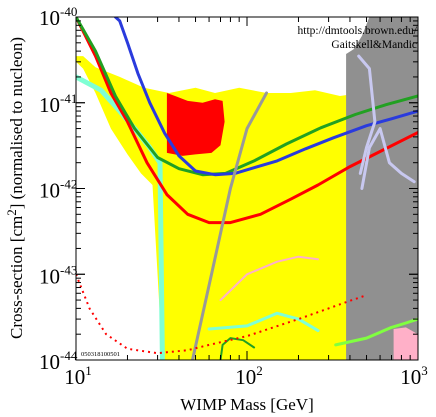  I want to click on y-tick-label: 10-41, so click(58, 104).